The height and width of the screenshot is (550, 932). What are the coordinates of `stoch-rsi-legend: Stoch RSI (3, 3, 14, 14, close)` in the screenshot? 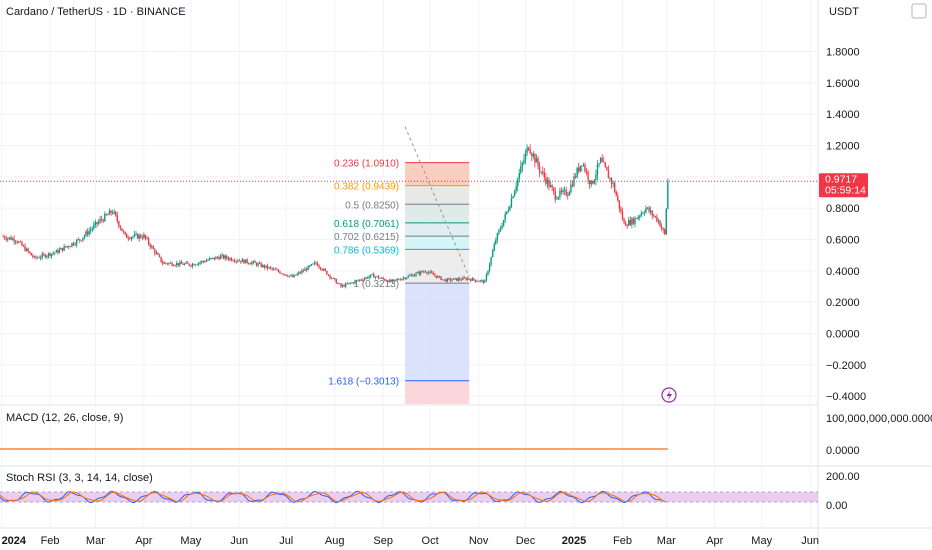 It's located at (79, 478).